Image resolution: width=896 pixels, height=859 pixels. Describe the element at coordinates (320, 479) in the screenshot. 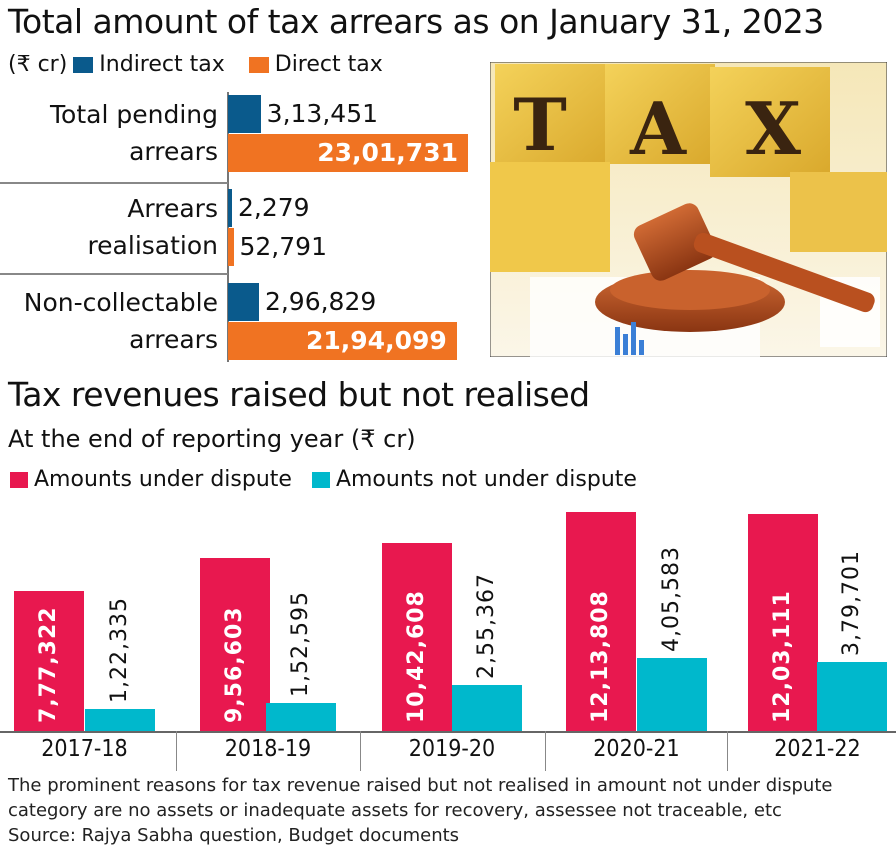

I see `legend-swatch-not-dispute` at that location.